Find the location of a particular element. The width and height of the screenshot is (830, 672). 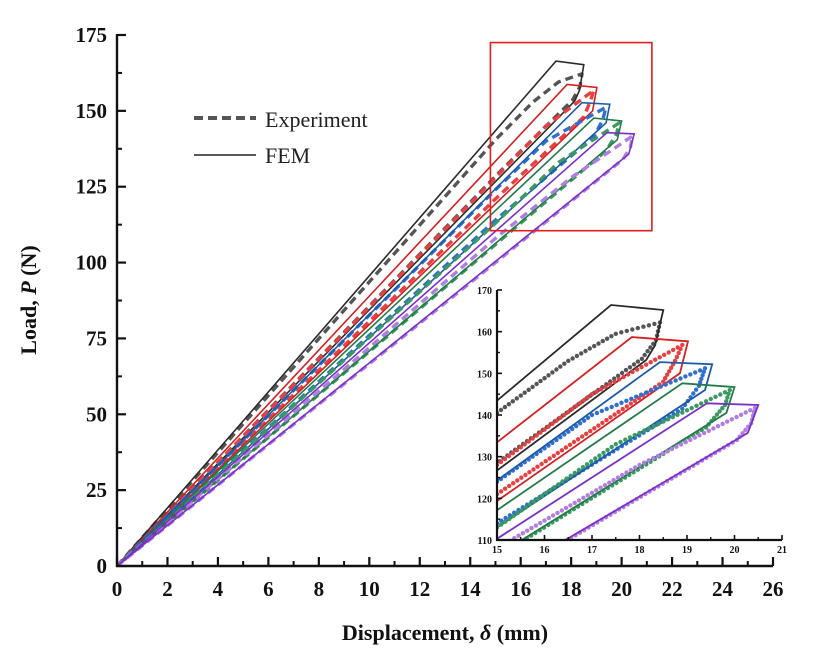

y-axis-title-symbol: P is located at coordinates (28, 288).